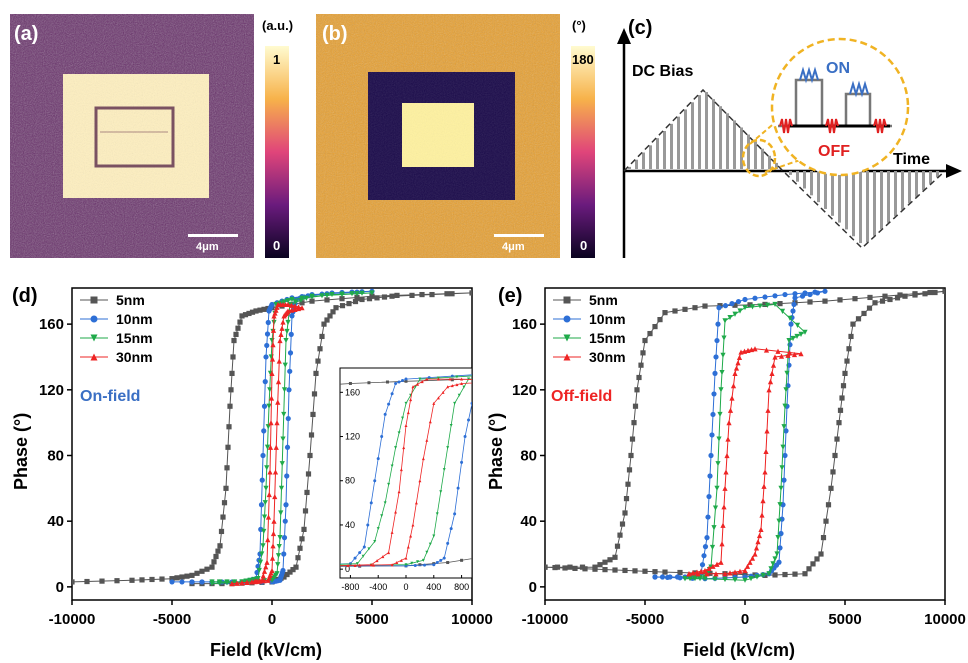 This screenshot has height=663, width=968. What do you see at coordinates (533, 587) in the screenshot?
I see `chart-e-ytick-label: 0` at bounding box center [533, 587].